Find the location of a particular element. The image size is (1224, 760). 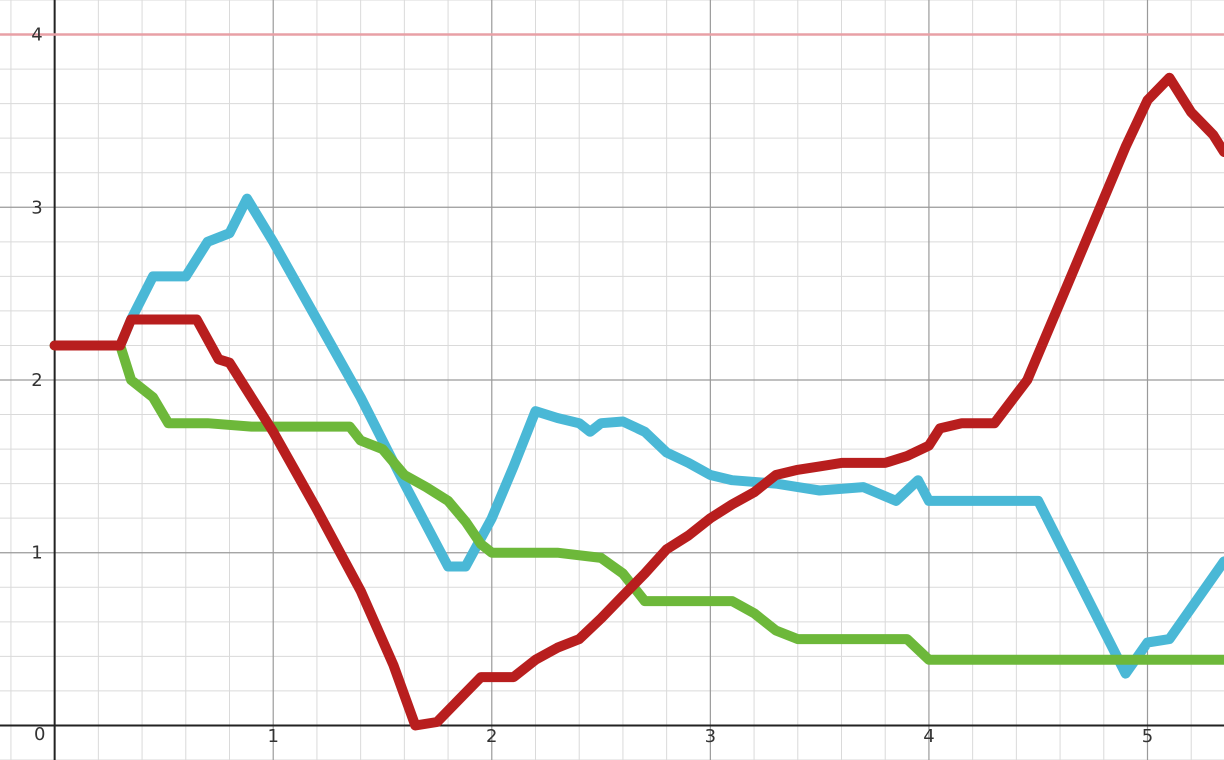

y-tick-label: 4 is located at coordinates (36, 35).